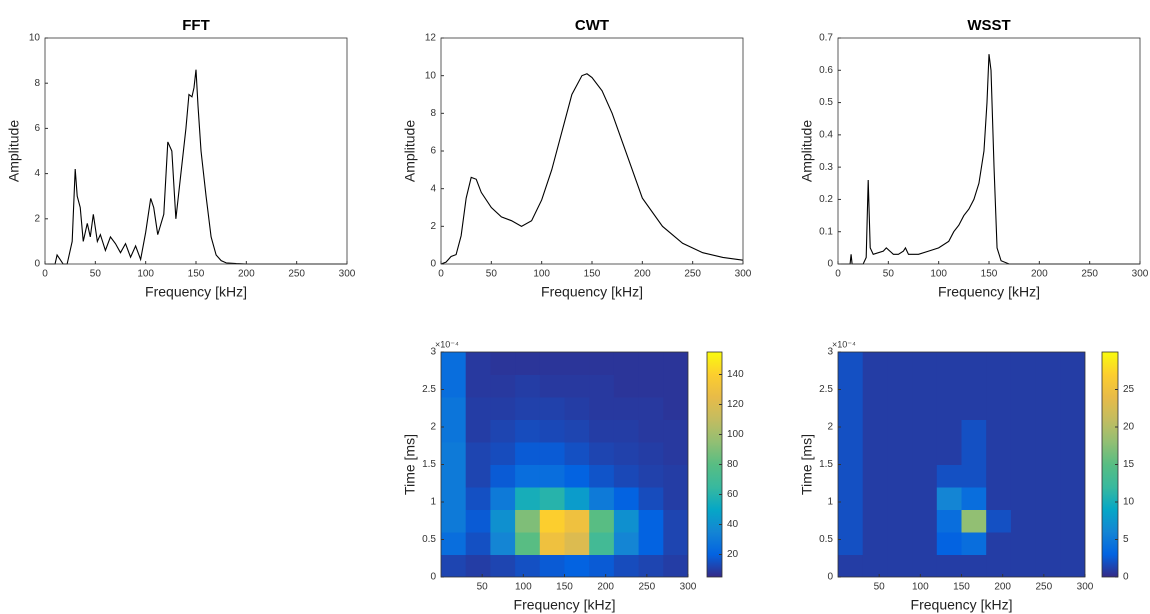  I want to click on axes-box, so click(592, 151).